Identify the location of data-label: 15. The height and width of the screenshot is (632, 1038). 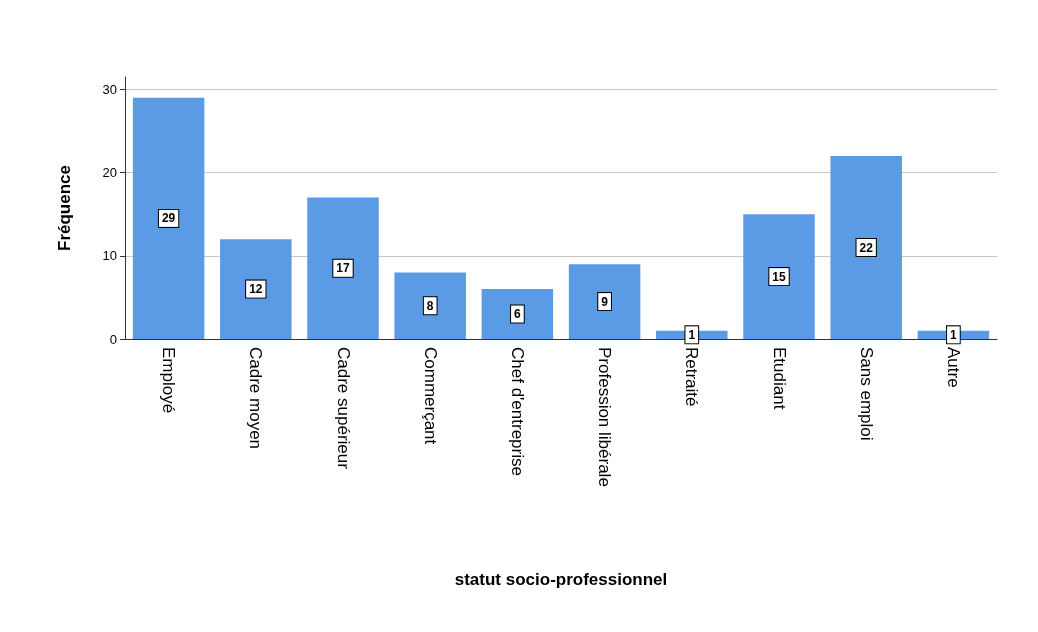
(779, 276).